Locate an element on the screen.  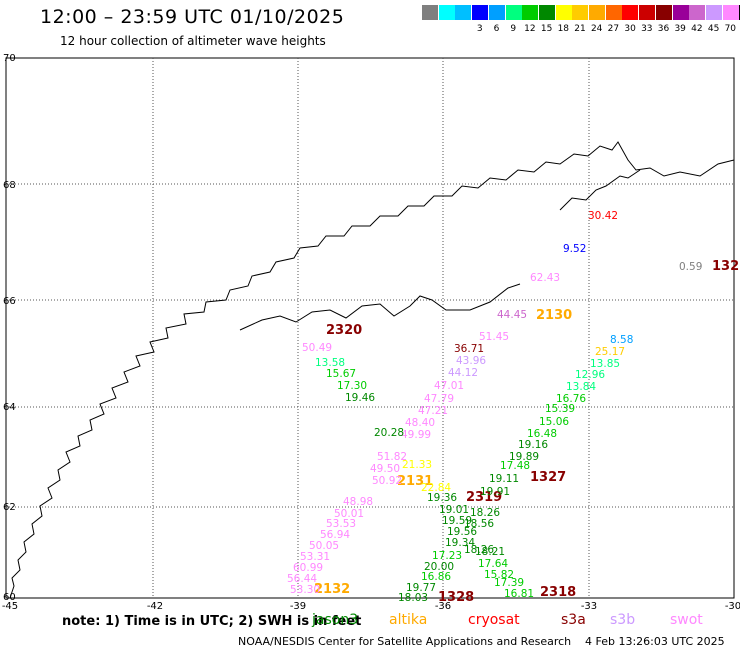
wave-height-reading: 50.05 is located at coordinates (324, 546).